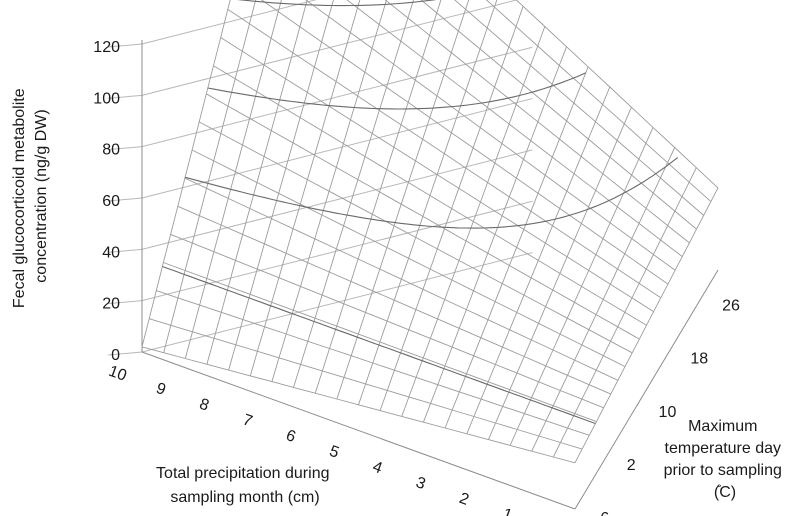  Describe the element at coordinates (631, 465) in the screenshot. I see `y-tick-2: 2` at that location.